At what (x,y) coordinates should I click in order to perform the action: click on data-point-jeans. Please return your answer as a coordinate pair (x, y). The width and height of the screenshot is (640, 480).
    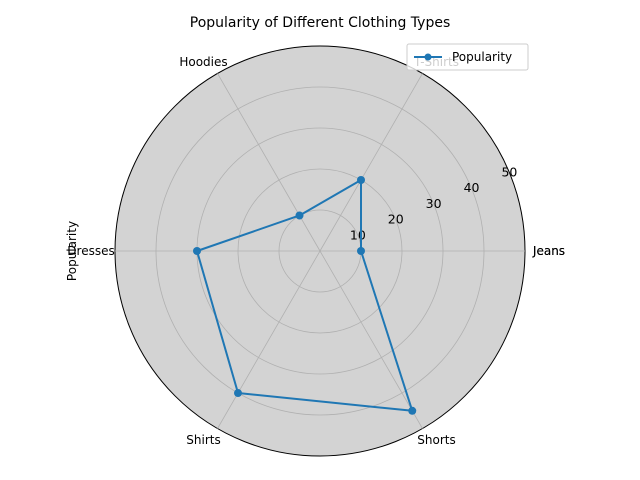
    Looking at the image, I should click on (361, 251).